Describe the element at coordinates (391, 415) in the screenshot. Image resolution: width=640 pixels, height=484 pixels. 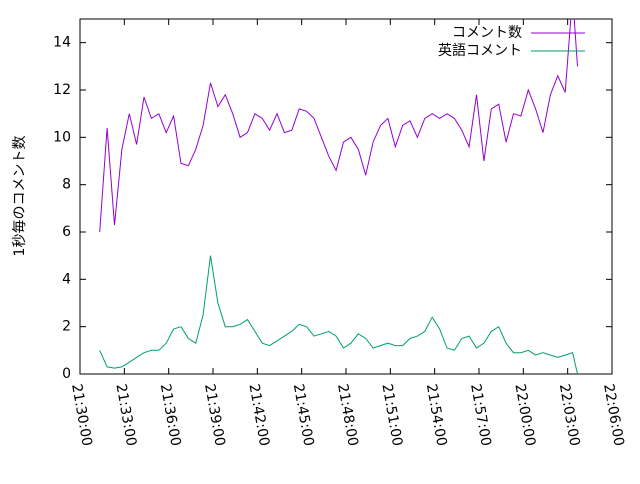
I see `x-tick-label: 21:51:00` at that location.